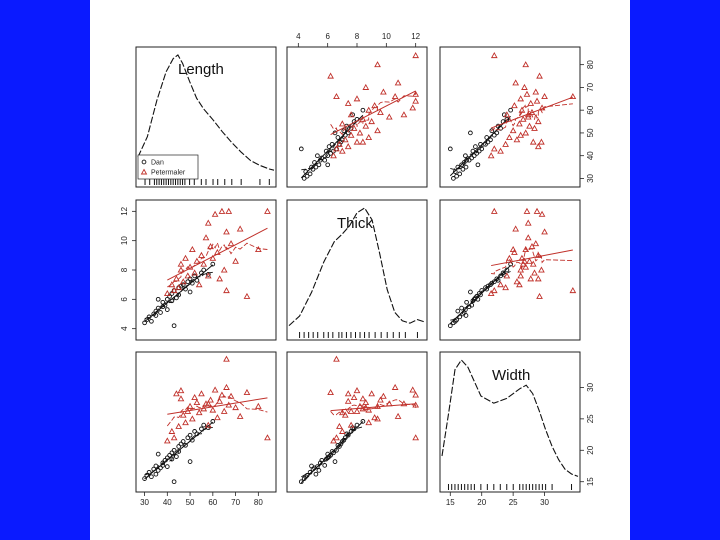  Describe the element at coordinates (258, 502) in the screenshot. I see `tick-label-length: 80` at that location.